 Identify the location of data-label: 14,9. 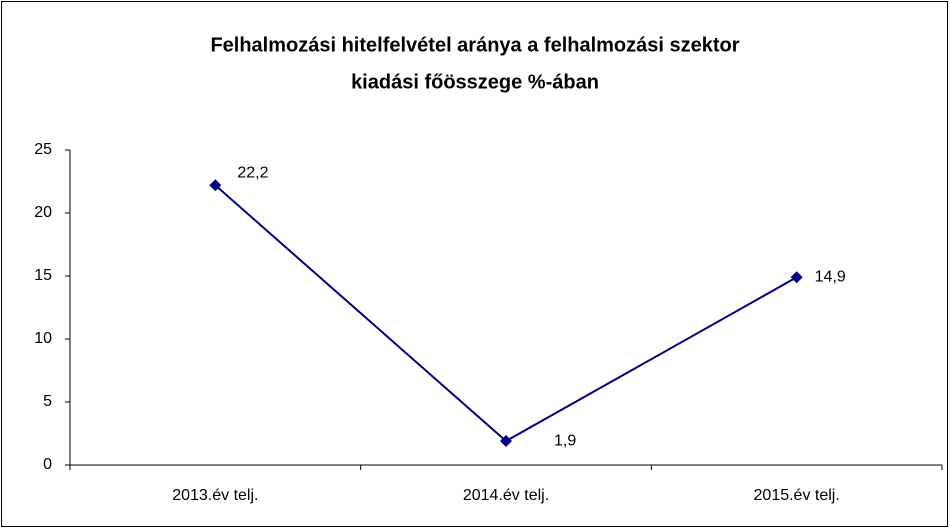
(830, 276).